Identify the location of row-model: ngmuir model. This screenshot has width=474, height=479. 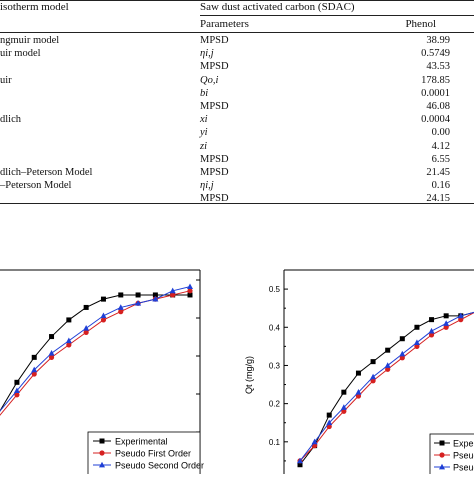
(30, 40).